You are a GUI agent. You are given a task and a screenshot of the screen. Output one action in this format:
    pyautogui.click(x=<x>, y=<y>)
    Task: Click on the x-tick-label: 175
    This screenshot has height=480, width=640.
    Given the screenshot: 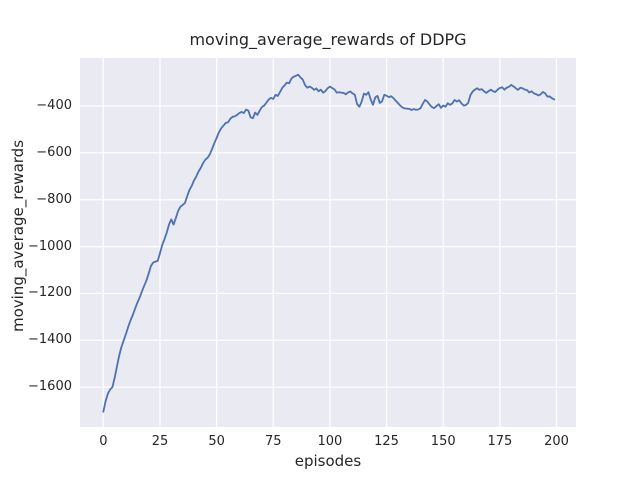 What is the action you would take?
    pyautogui.click(x=500, y=441)
    